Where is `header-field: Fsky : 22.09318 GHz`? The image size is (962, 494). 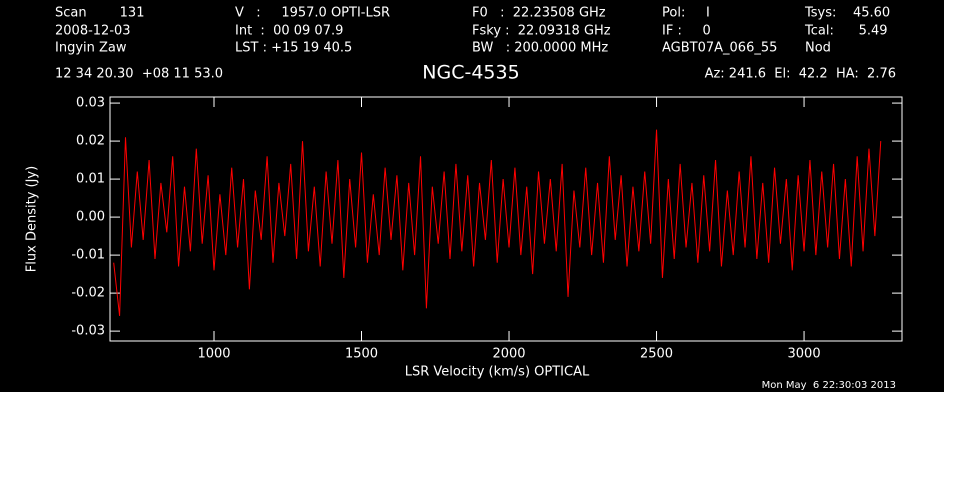 header-field: Fsky : 22.09318 GHz is located at coordinates (541, 31).